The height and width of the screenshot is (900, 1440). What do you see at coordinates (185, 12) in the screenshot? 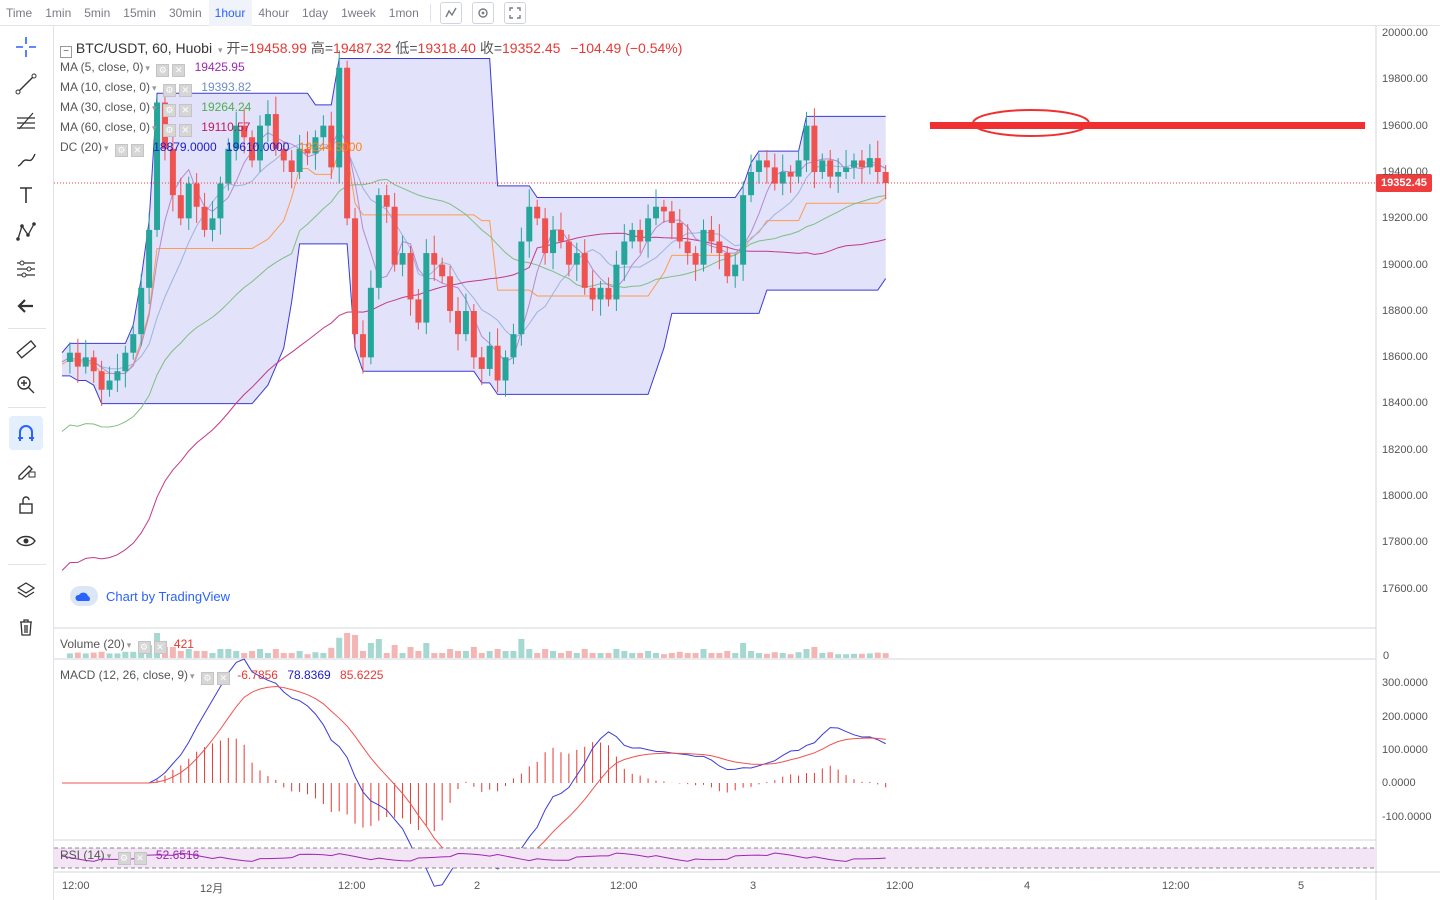
I see `timeframe-30min: 30min` at bounding box center [185, 12].